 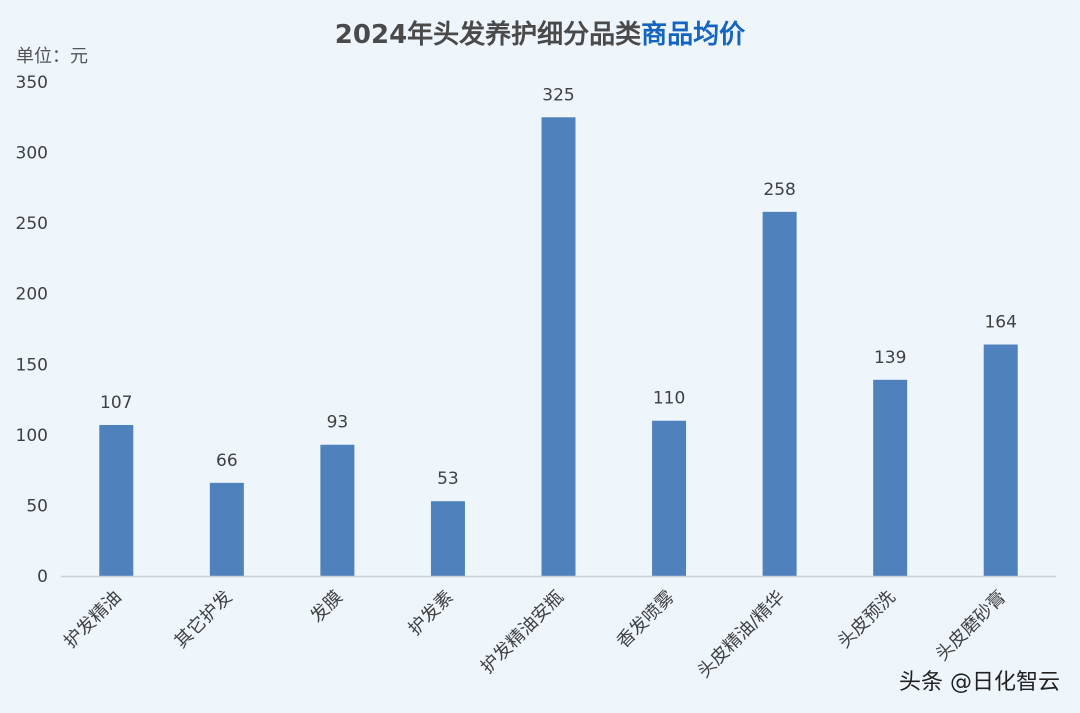 I want to click on category-label: 其它护发, so click(x=204, y=620).